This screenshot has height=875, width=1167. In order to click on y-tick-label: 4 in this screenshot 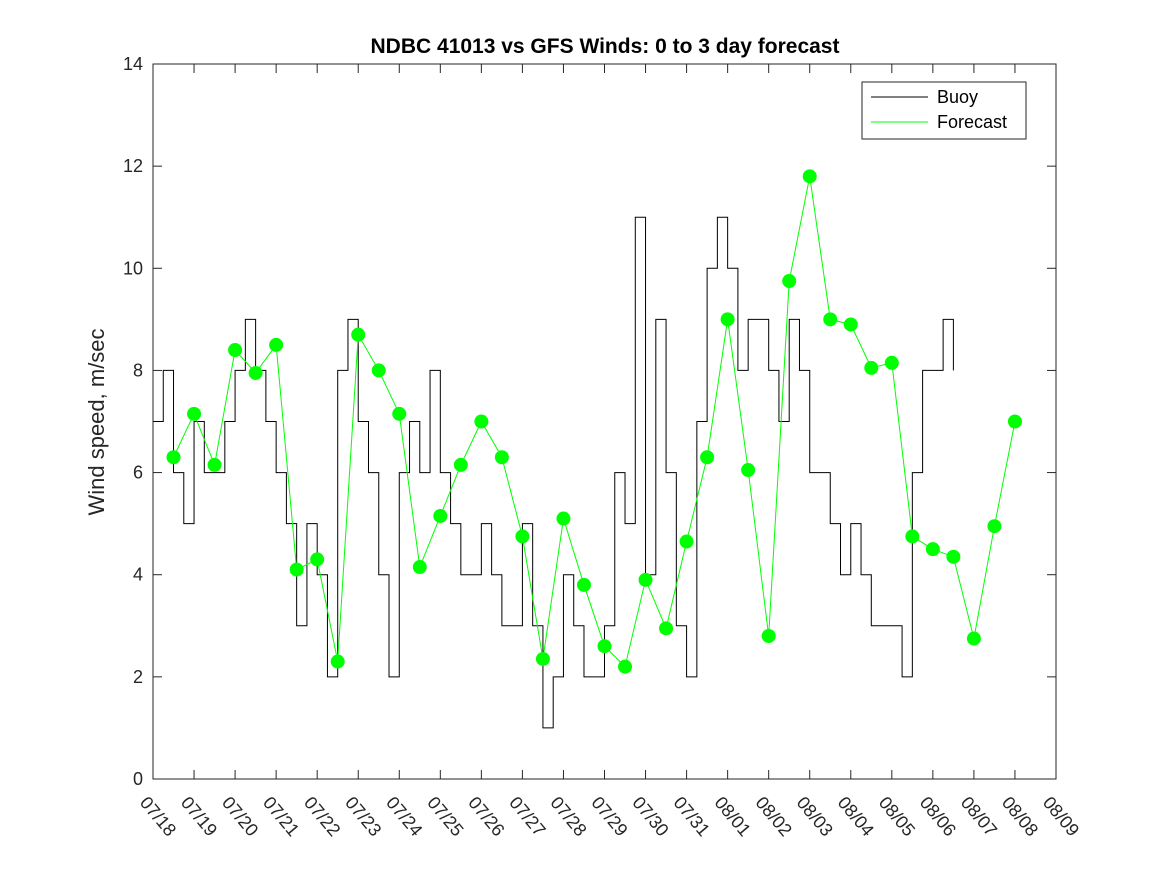, I will do `click(138, 575)`.